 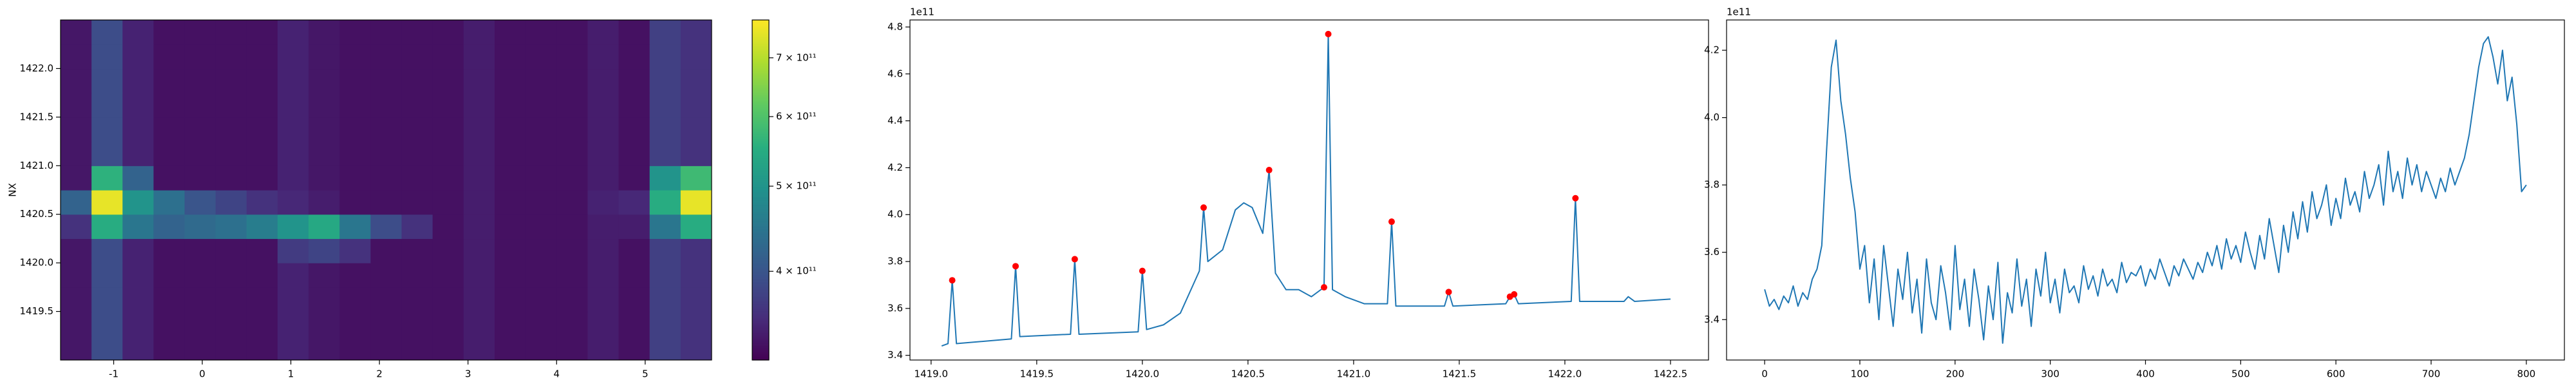 What do you see at coordinates (37, 68) in the screenshot?
I see `y-tick-label: 1422.0` at bounding box center [37, 68].